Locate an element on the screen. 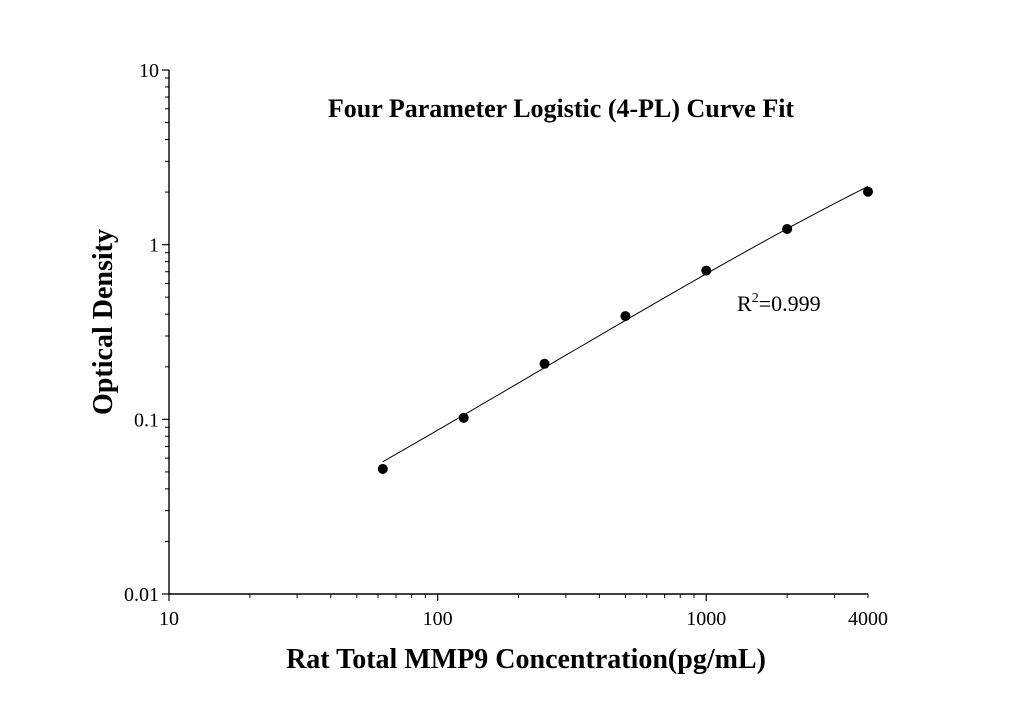 Image resolution: width=1024 pixels, height=713 pixels. x-tick-label: 4000 is located at coordinates (868, 619).